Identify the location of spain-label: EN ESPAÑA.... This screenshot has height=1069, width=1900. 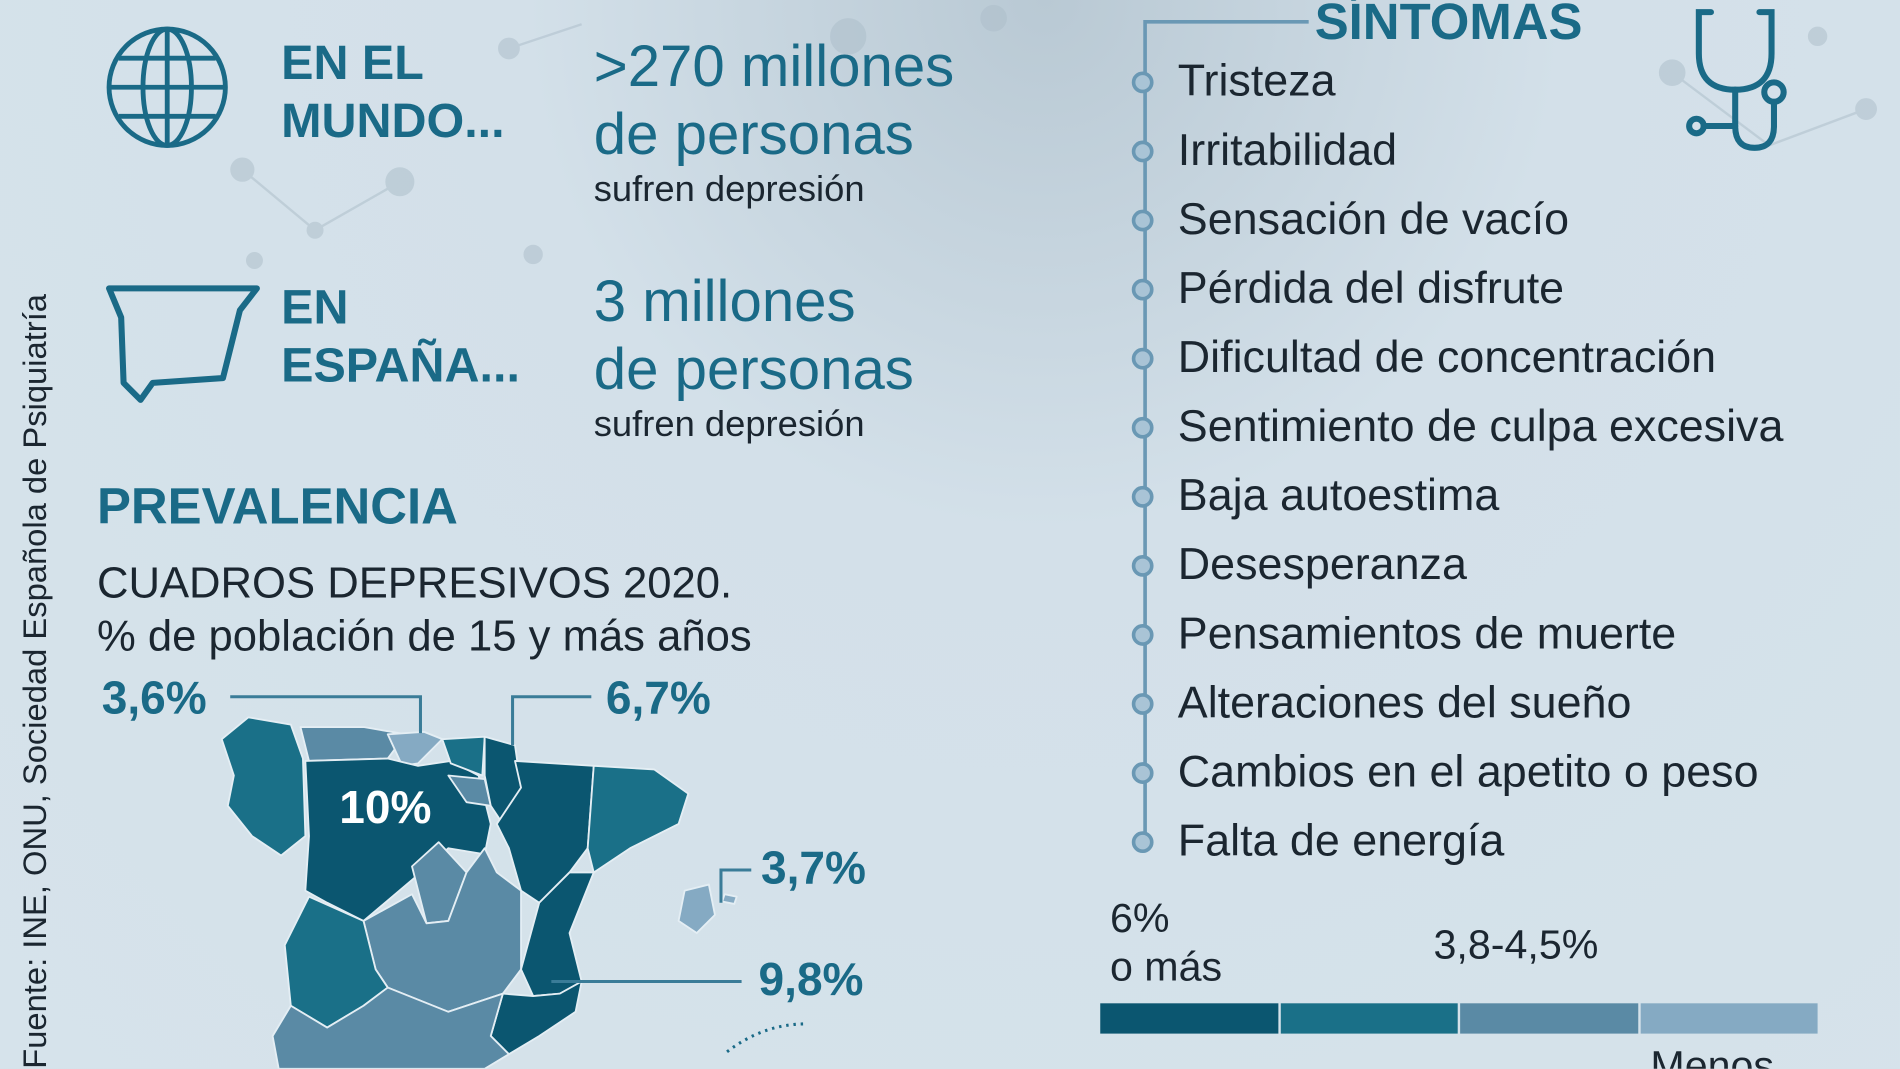
(400, 337).